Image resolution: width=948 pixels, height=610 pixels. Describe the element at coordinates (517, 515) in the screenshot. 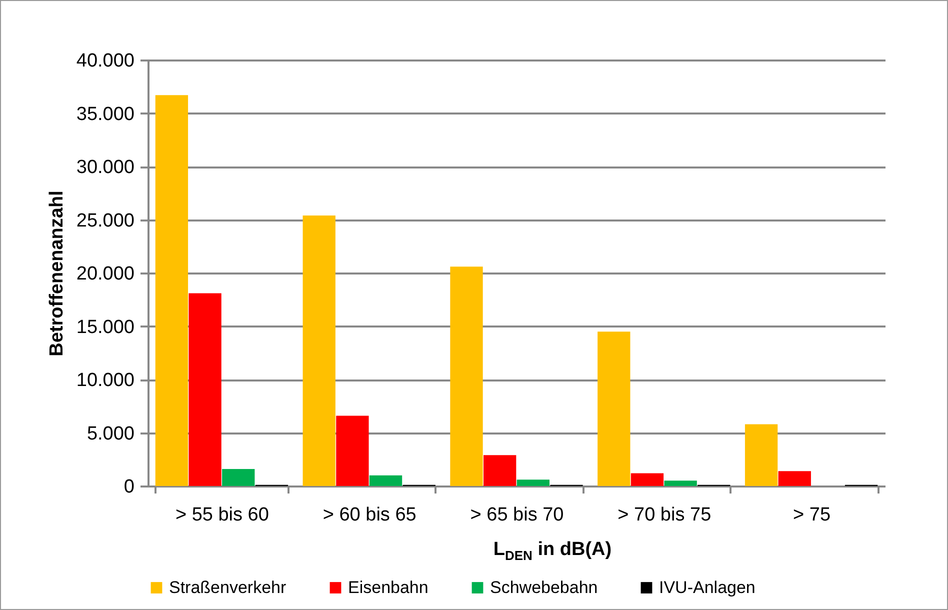

I see `x-tick-label: > 65 bis 70` at that location.